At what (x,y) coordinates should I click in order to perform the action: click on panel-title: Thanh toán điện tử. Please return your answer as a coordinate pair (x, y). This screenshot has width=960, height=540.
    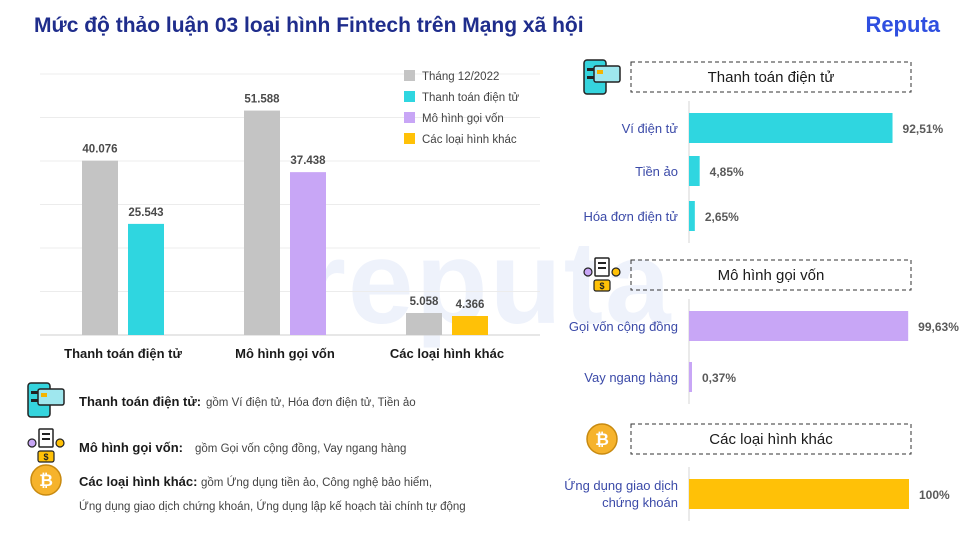
    Looking at the image, I should click on (771, 77).